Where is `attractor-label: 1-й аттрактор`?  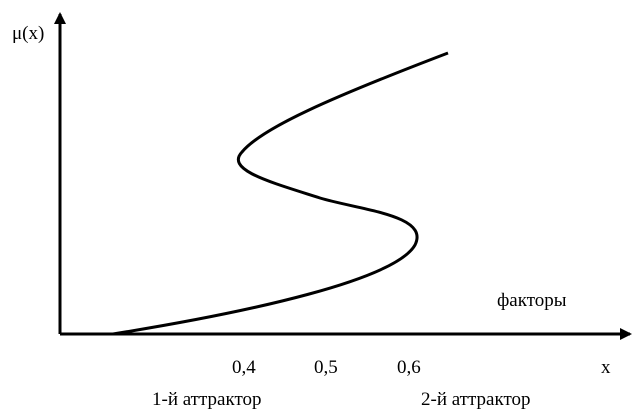
attractor-label: 1-й аттрактор is located at coordinates (207, 399).